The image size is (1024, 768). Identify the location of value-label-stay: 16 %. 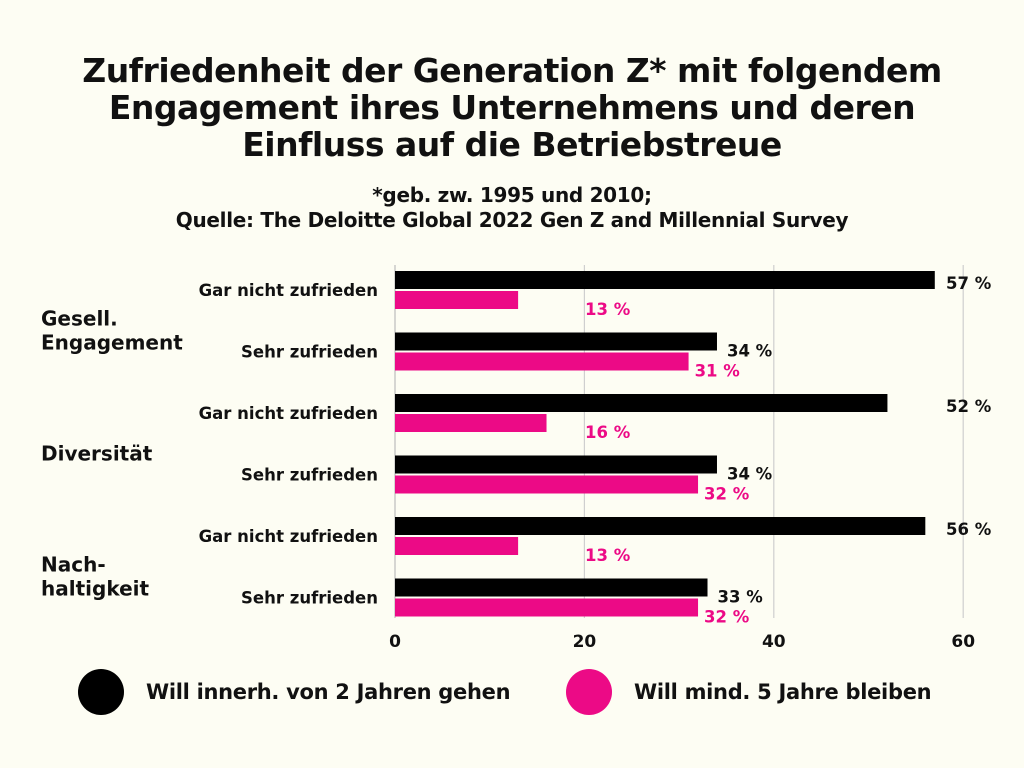
(608, 432).